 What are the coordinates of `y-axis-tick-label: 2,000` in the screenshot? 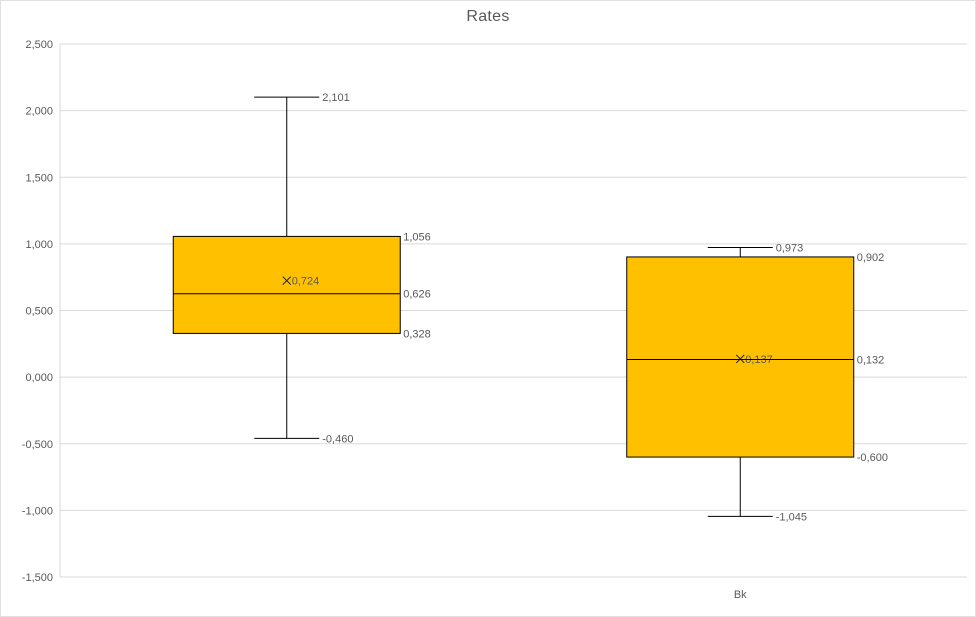 It's located at (39, 112).